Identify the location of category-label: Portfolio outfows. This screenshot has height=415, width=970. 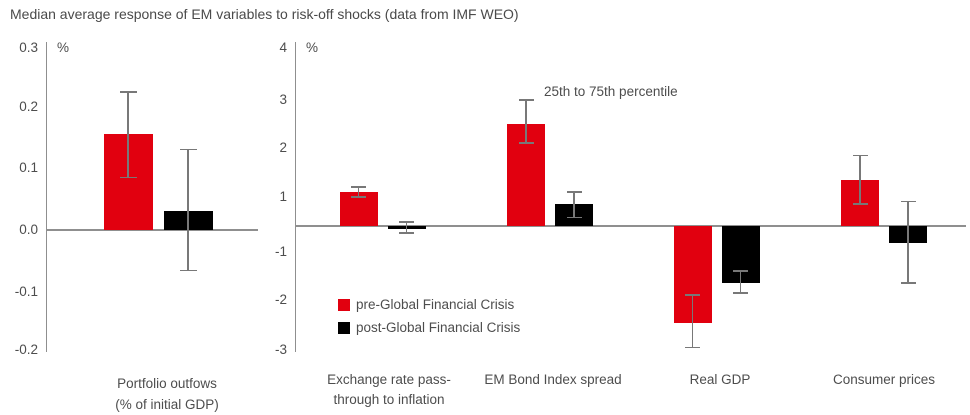
(167, 383).